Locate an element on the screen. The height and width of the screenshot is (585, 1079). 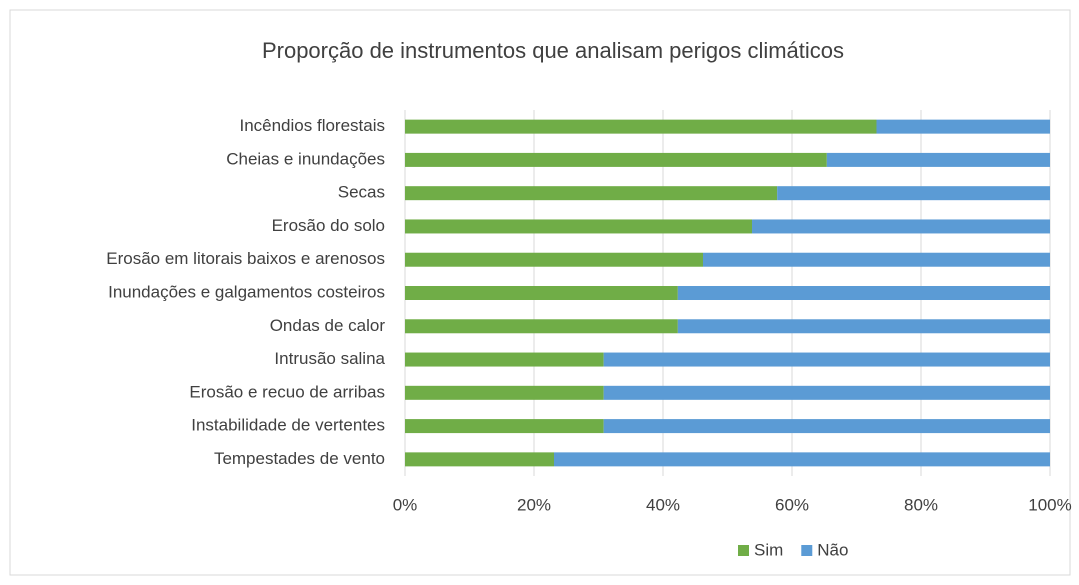
legend-label: Não is located at coordinates (832, 549).